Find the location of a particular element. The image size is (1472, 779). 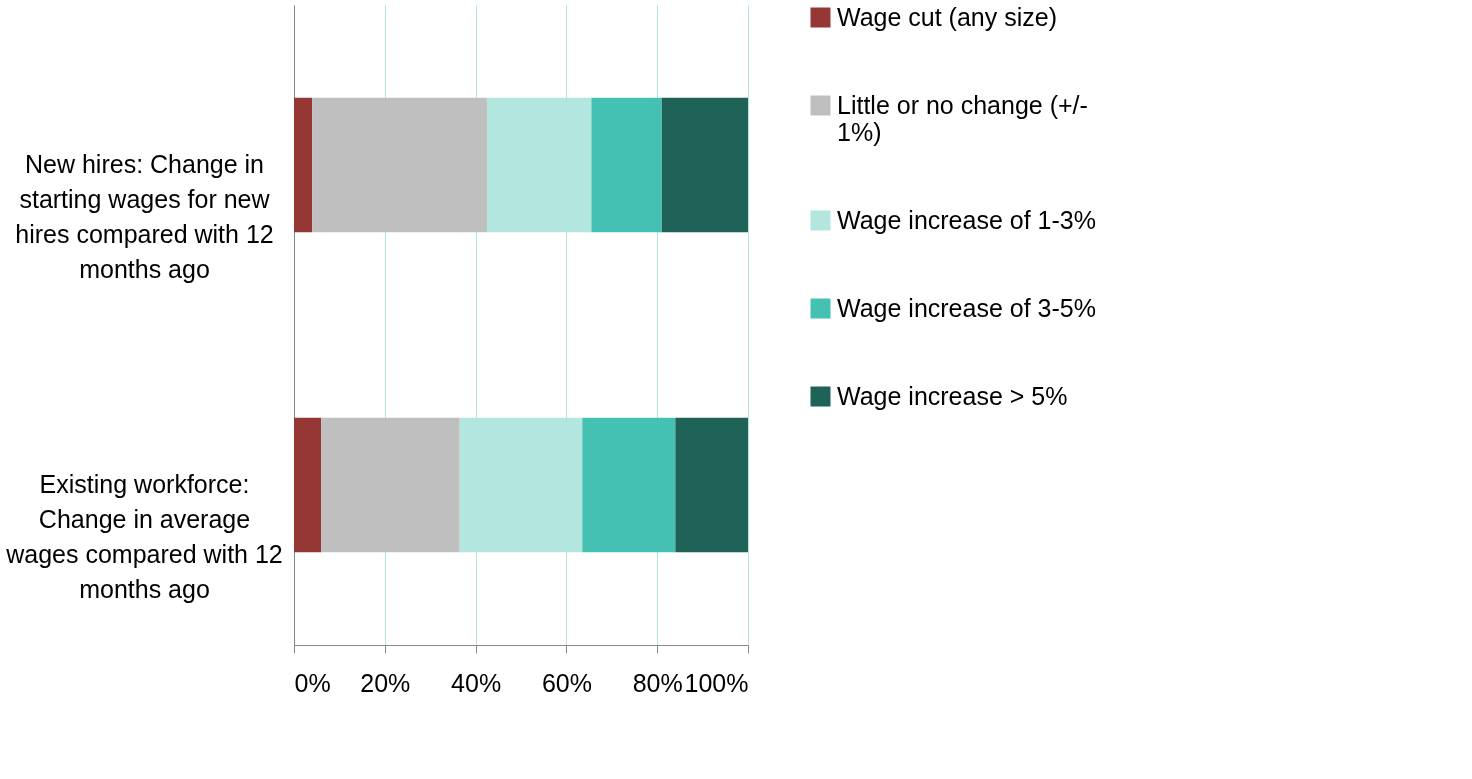

y-tick-label: Existing workforce: Change in average wages compared with 12 months ago is located at coordinates (144, 536).